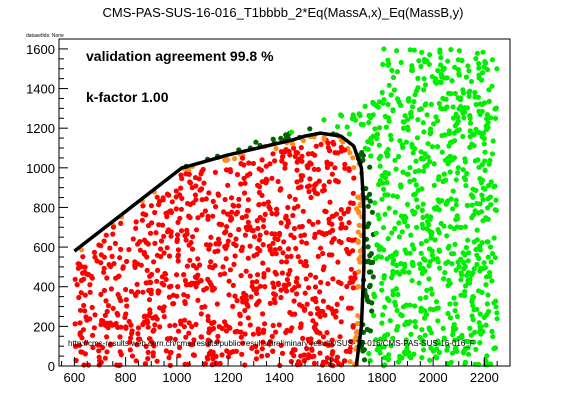  I want to click on y-tick-label: 1200, so click(40, 128).